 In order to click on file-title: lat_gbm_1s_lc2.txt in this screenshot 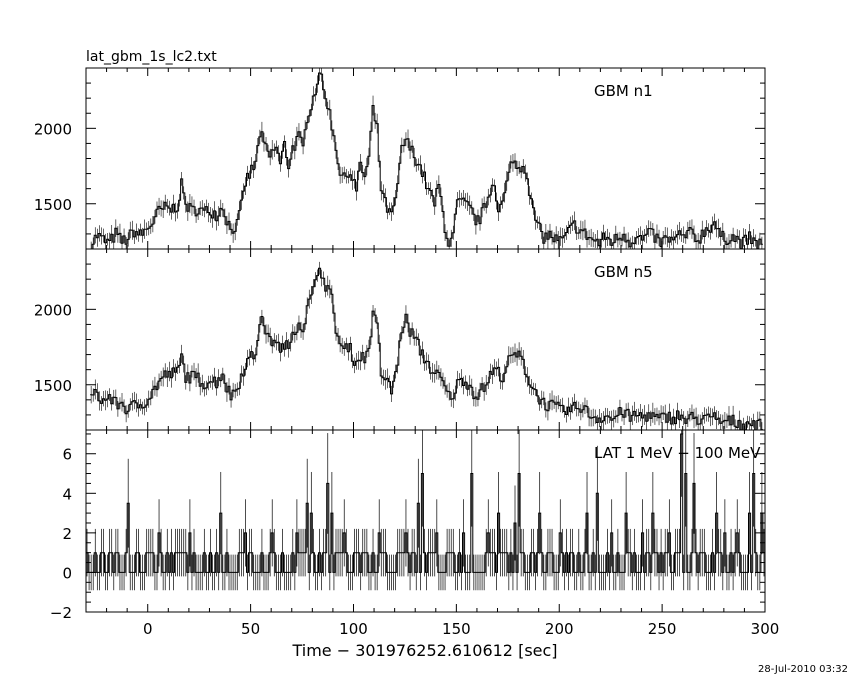, I will do `click(151, 57)`.